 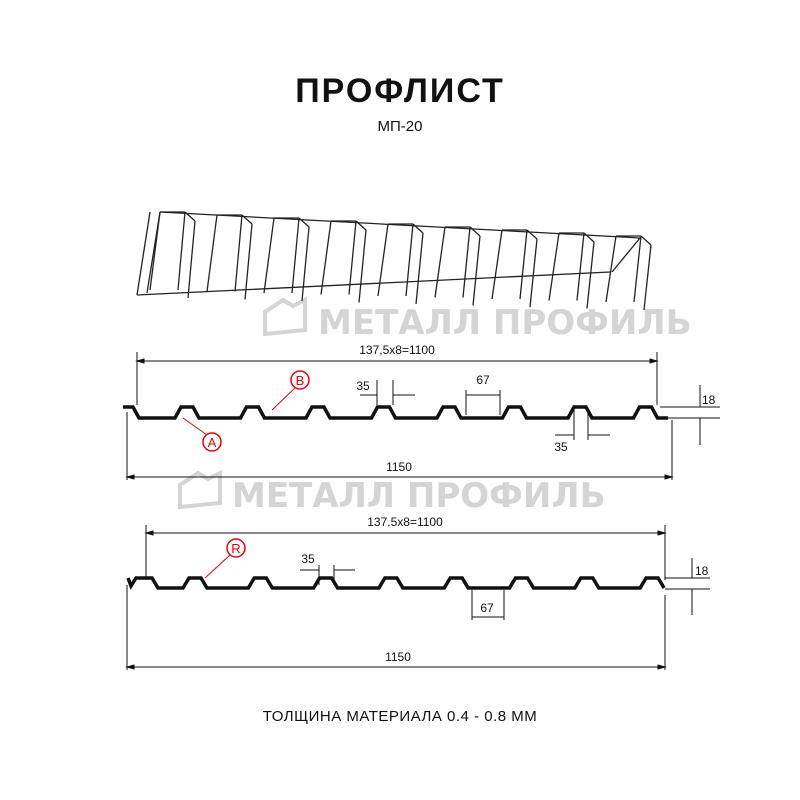 What do you see at coordinates (417, 597) in the screenshot?
I see `profile-bottom-drawing` at bounding box center [417, 597].